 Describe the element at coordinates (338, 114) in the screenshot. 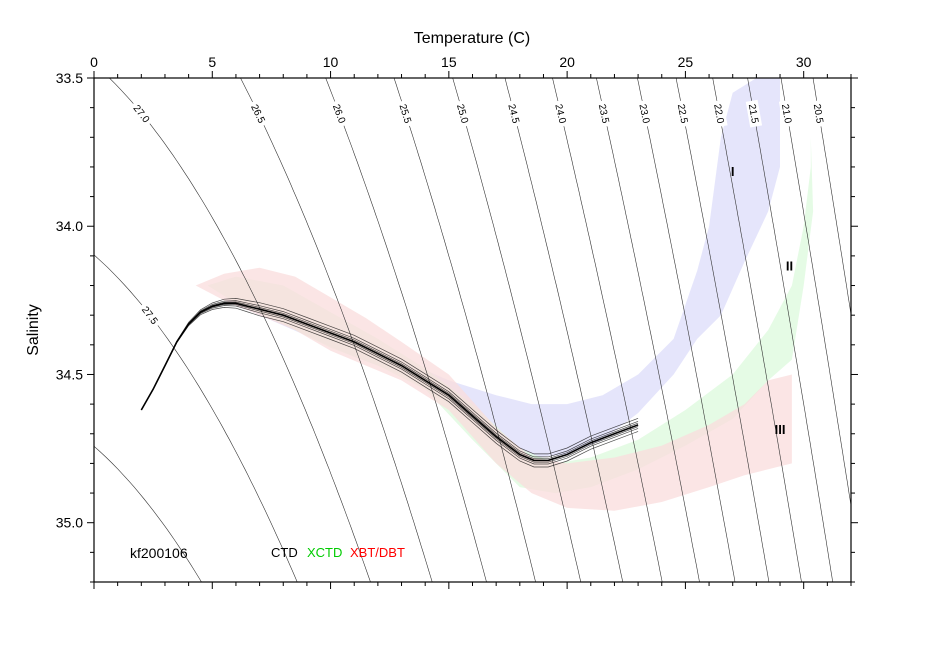

I see `density-contour-label: 26.0` at that location.